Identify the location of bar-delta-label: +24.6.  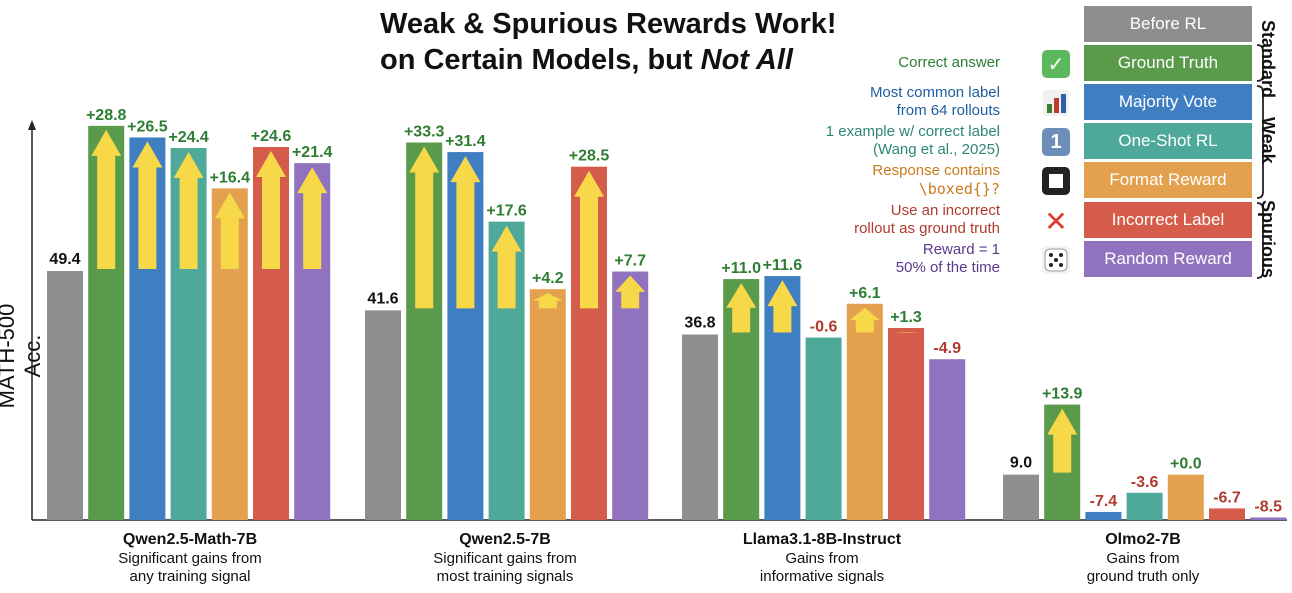
(271, 136).